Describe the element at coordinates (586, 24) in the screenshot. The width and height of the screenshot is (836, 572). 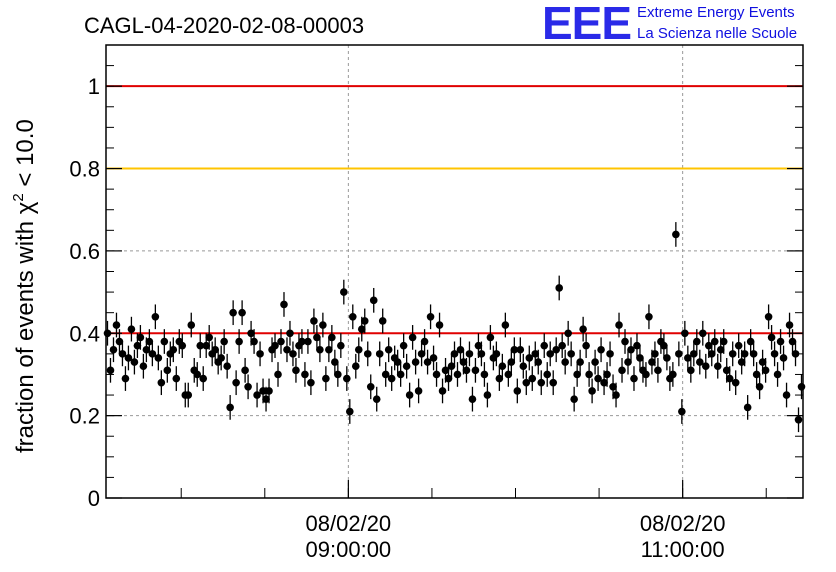
I see `logo-mark: EEE` at that location.